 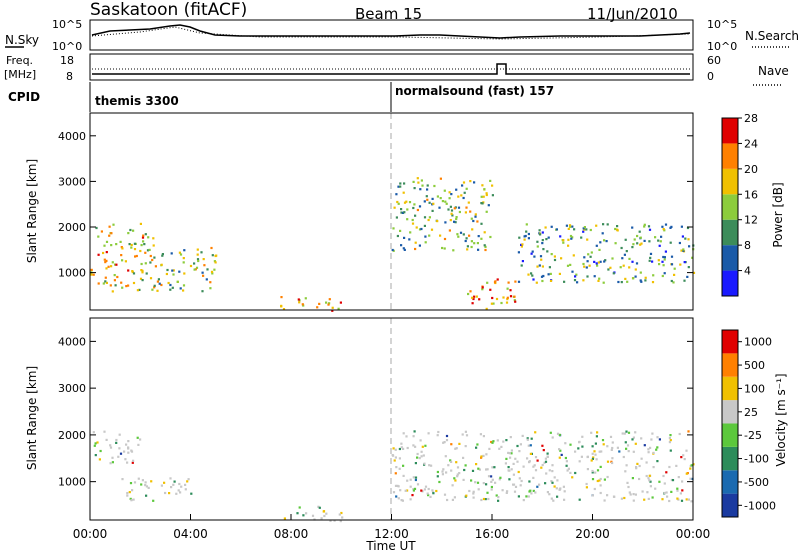 I want to click on time-xlabel: Time UT, so click(x=390, y=546).